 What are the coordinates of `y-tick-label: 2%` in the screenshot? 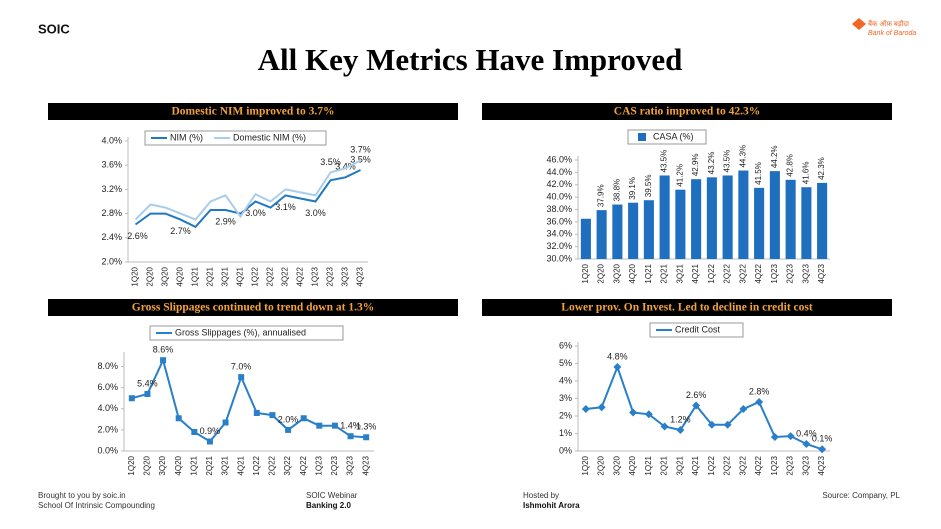 It's located at (565, 415).